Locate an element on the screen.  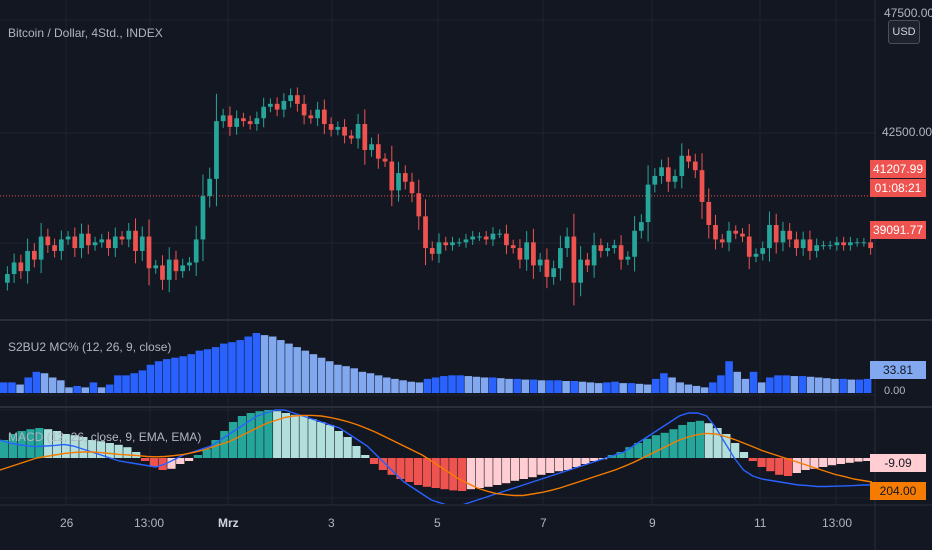
signal-line is located at coordinates (436, 455).